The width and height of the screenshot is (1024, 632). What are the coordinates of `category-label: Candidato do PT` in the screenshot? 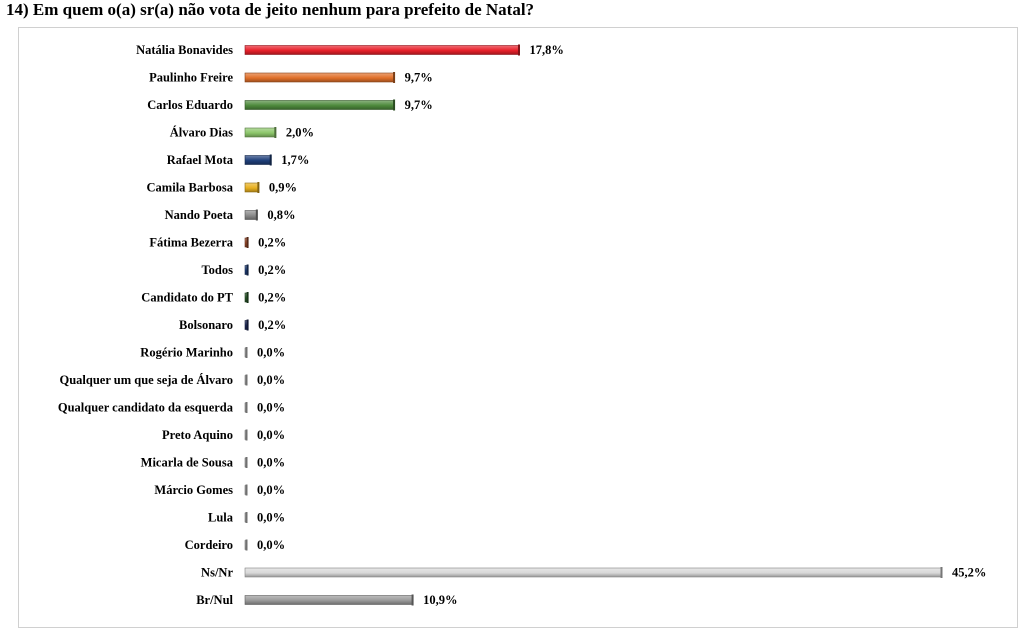 It's located at (187, 298).